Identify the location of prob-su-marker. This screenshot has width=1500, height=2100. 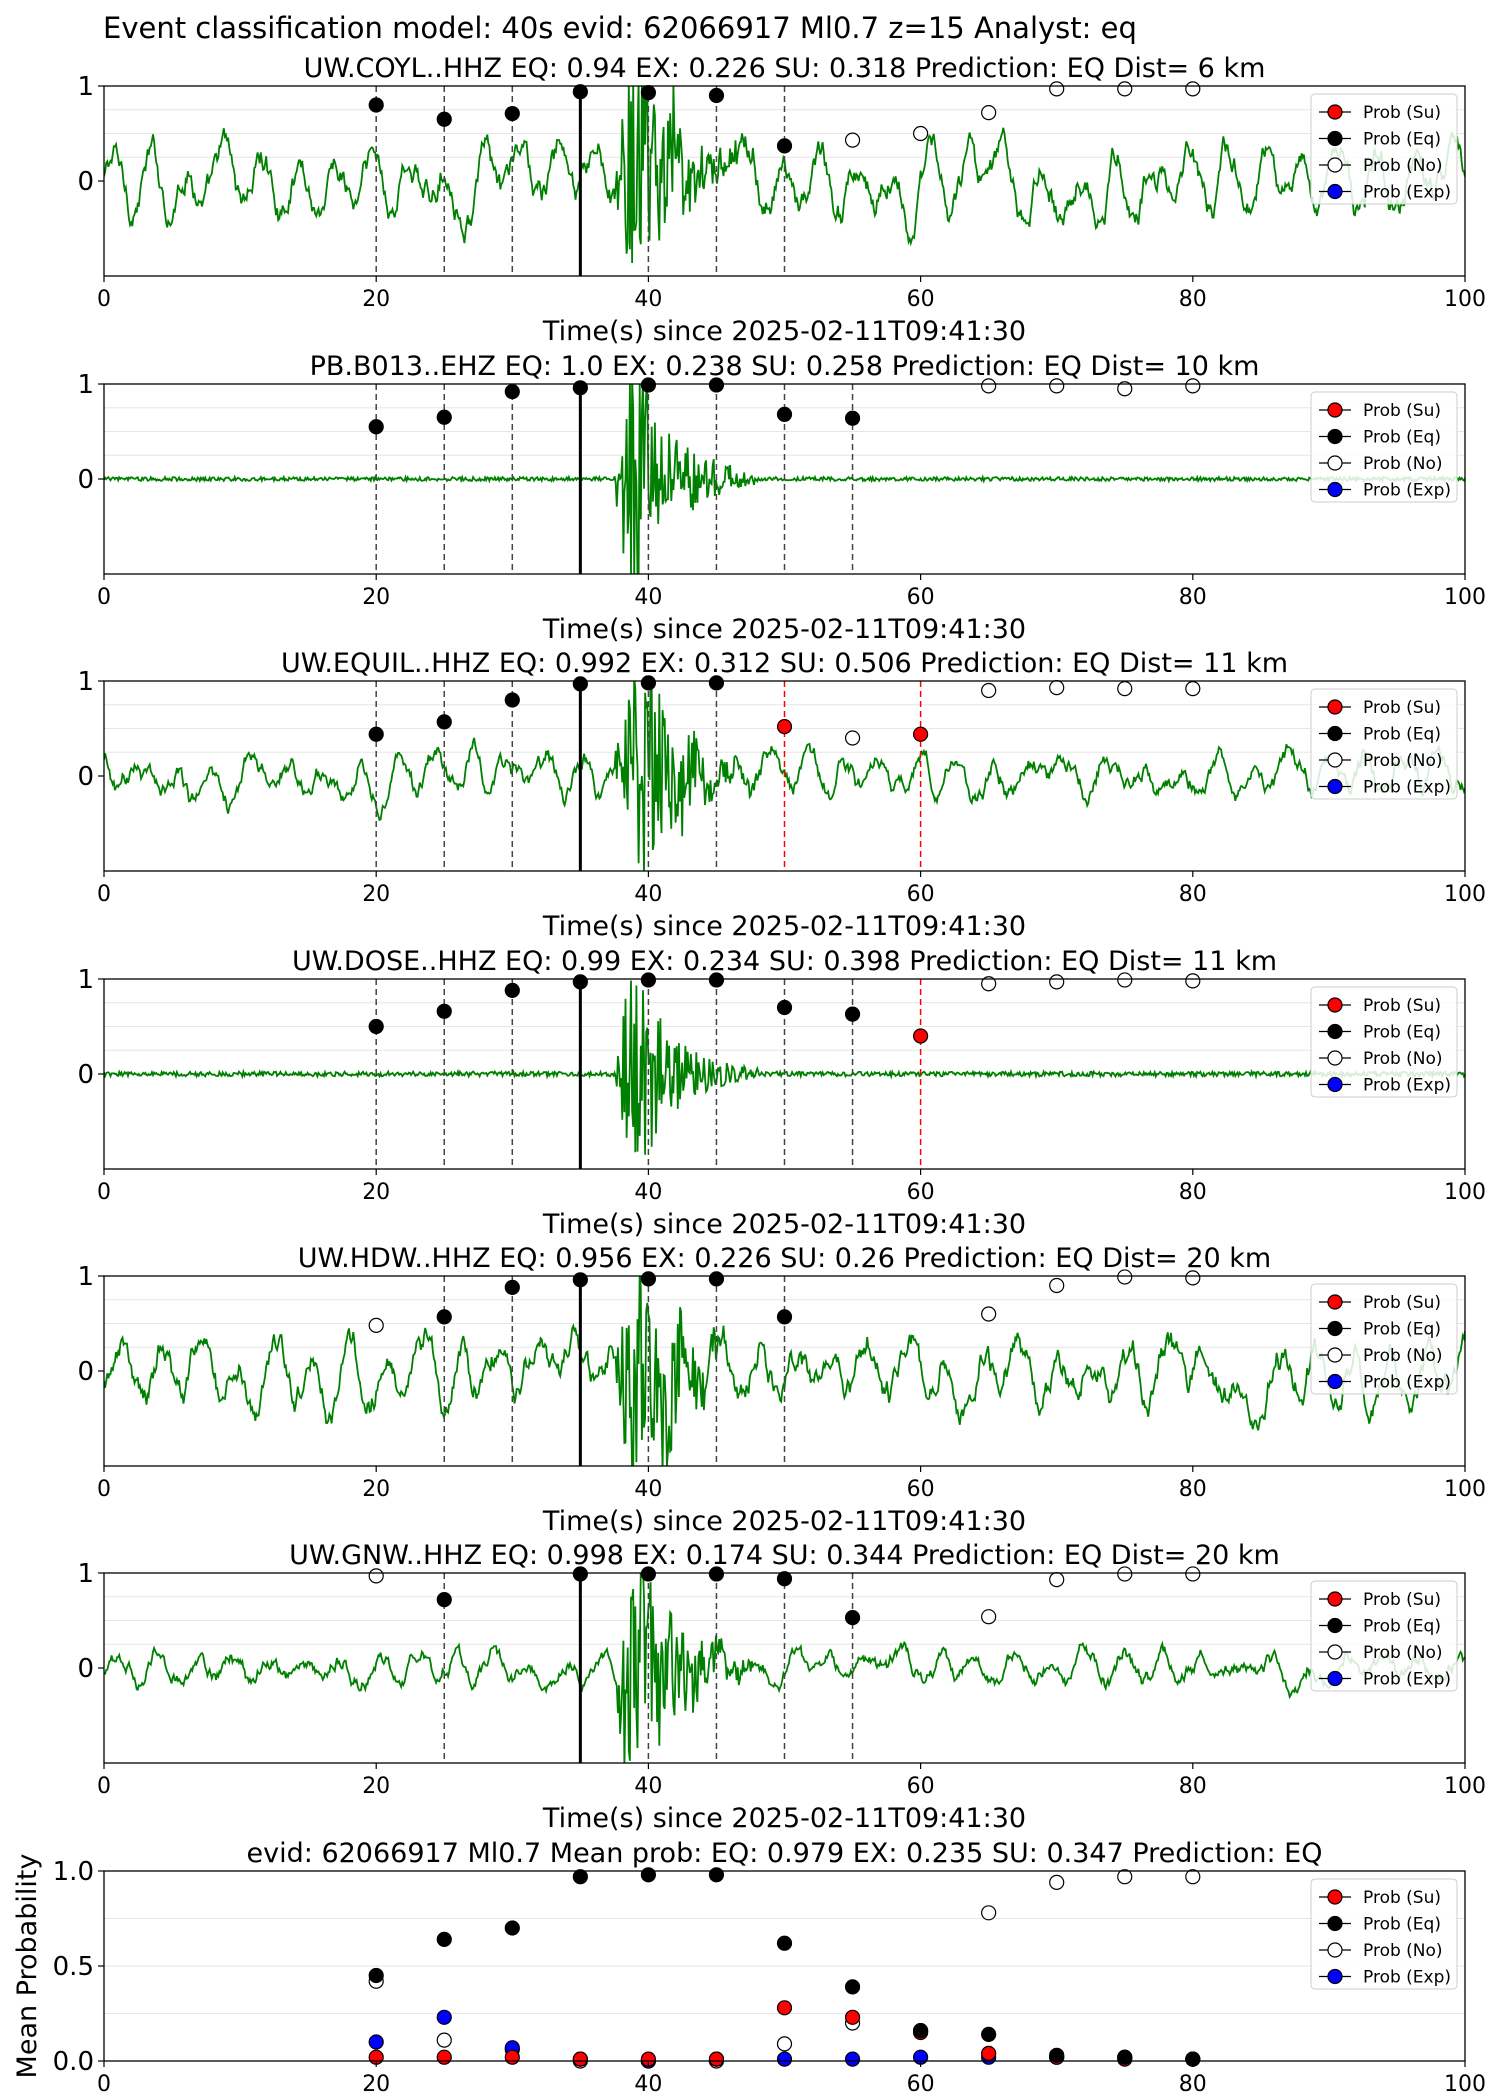
(920, 734).